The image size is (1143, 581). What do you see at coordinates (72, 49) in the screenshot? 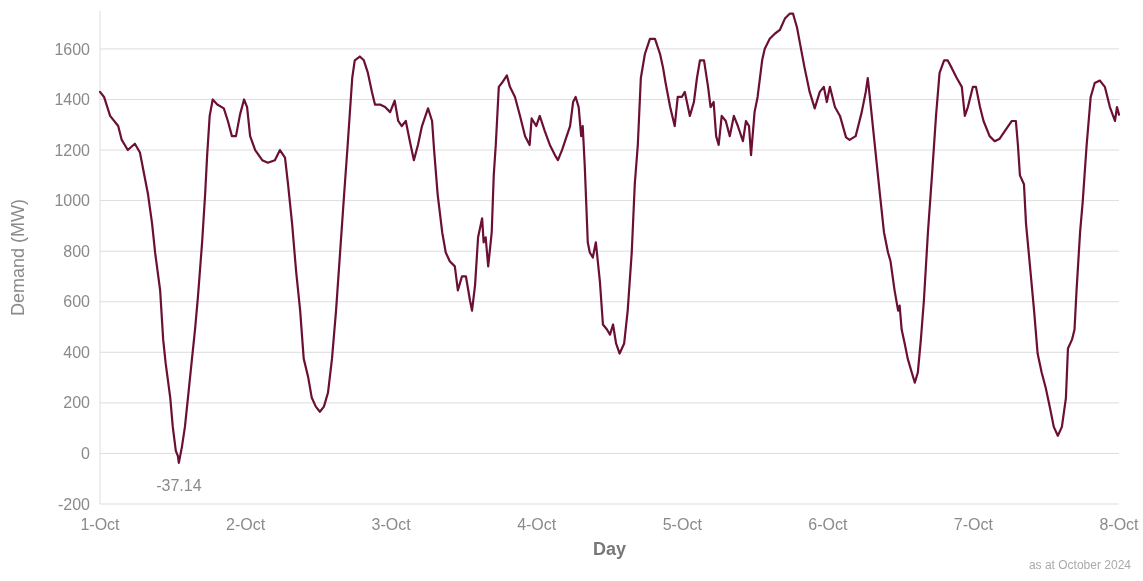
I see `y-tick-label: 1600` at bounding box center [72, 49].